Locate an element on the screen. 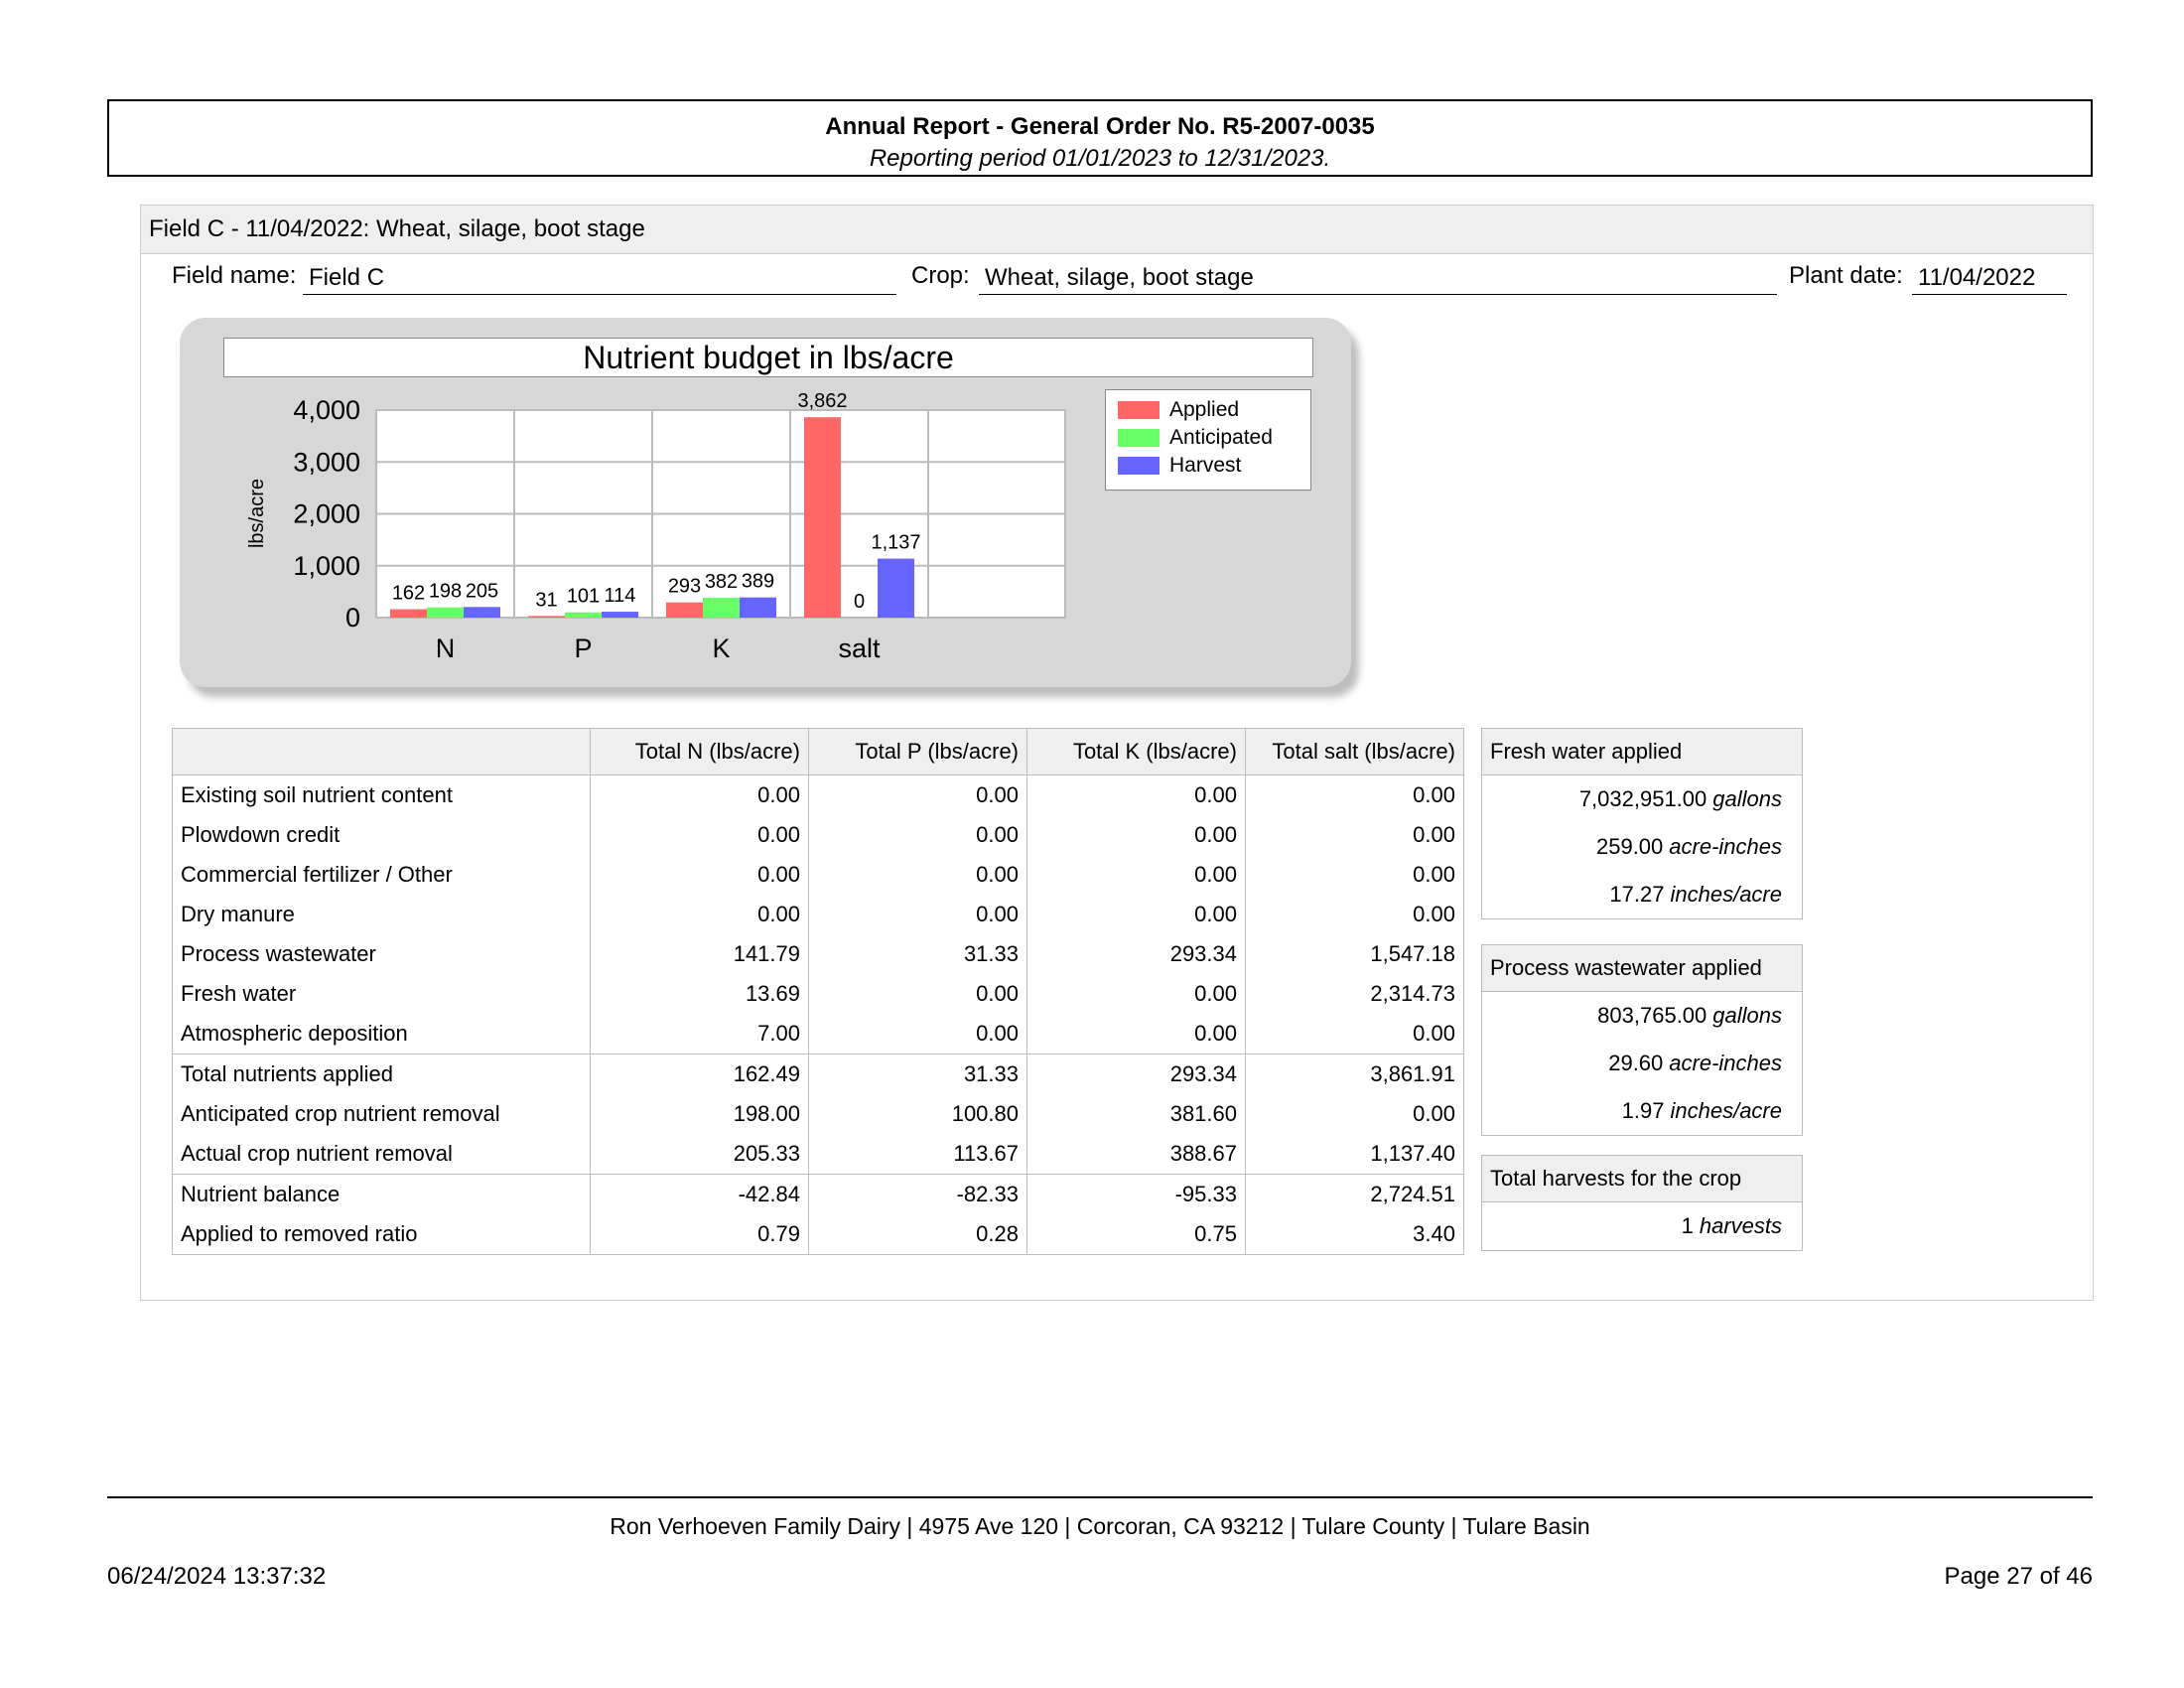 This screenshot has height=1688, width=2184. harvests-box: Total harvests for the crop 1 harvests is located at coordinates (1642, 1203).